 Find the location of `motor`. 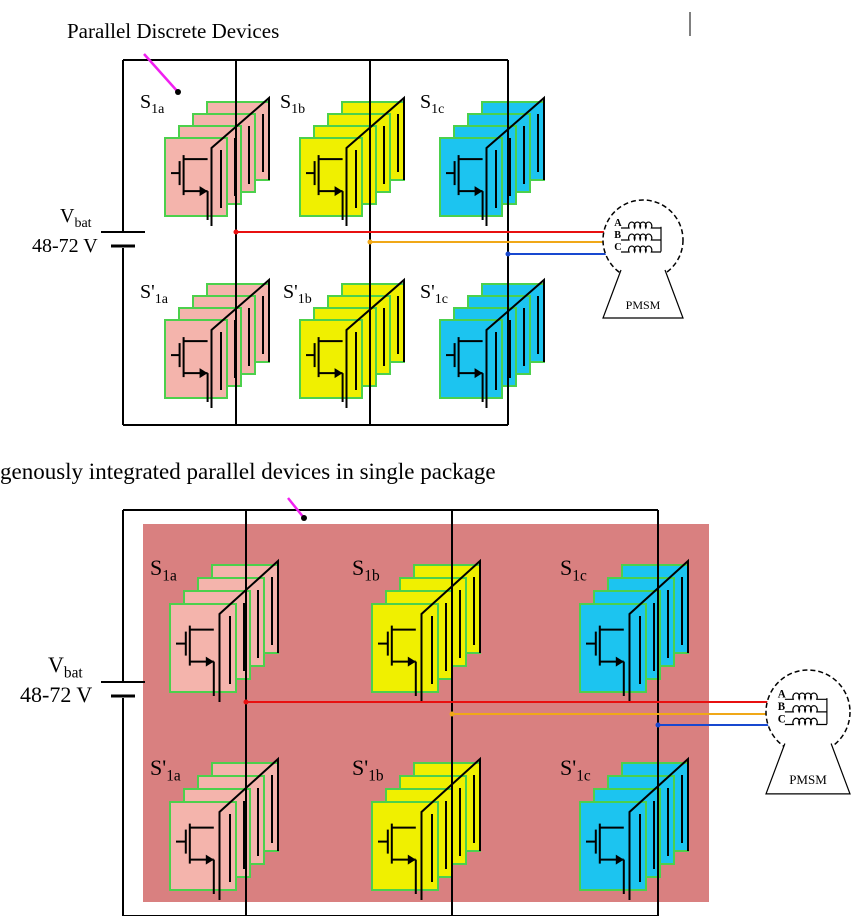

motor is located at coordinates (643, 240).